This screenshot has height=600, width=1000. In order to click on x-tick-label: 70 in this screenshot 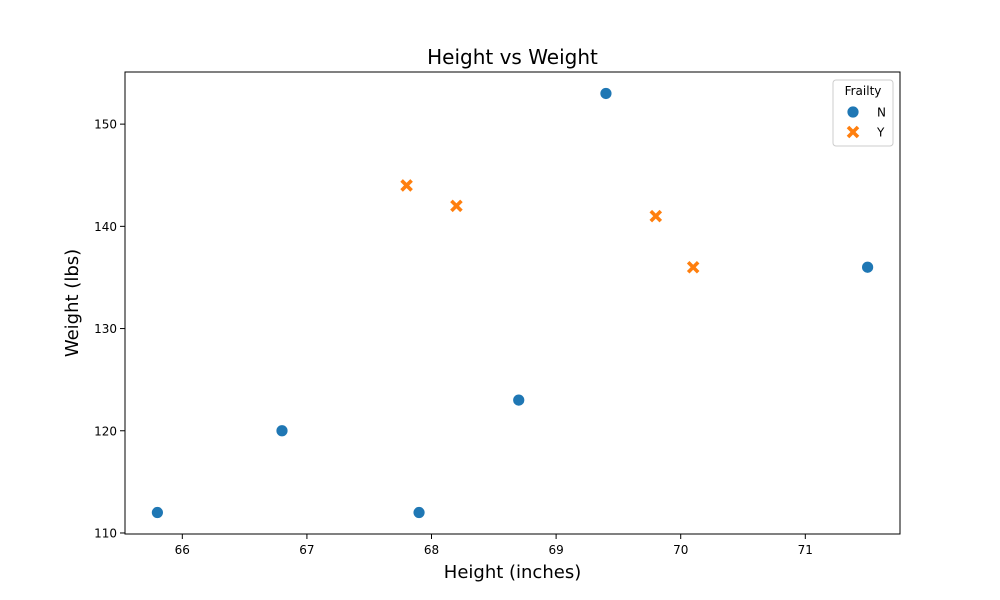, I will do `click(680, 550)`.